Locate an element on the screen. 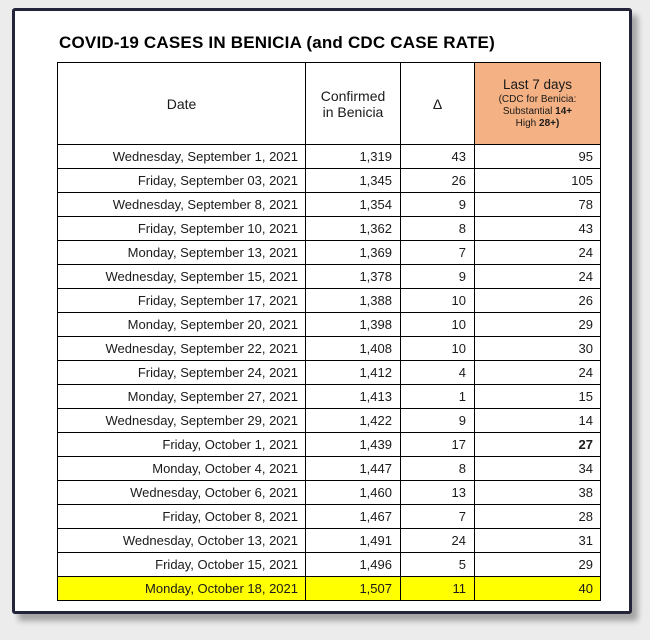 The height and width of the screenshot is (640, 650). cell-last7-rate: 43 is located at coordinates (537, 228).